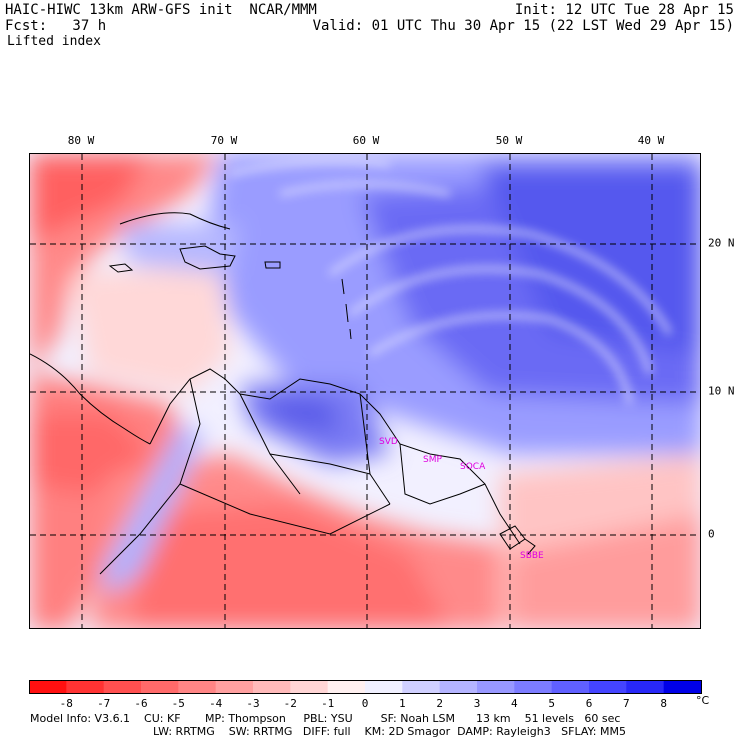 This screenshot has width=740, height=740. I want to click on lon-label-70w: 70 W, so click(224, 140).